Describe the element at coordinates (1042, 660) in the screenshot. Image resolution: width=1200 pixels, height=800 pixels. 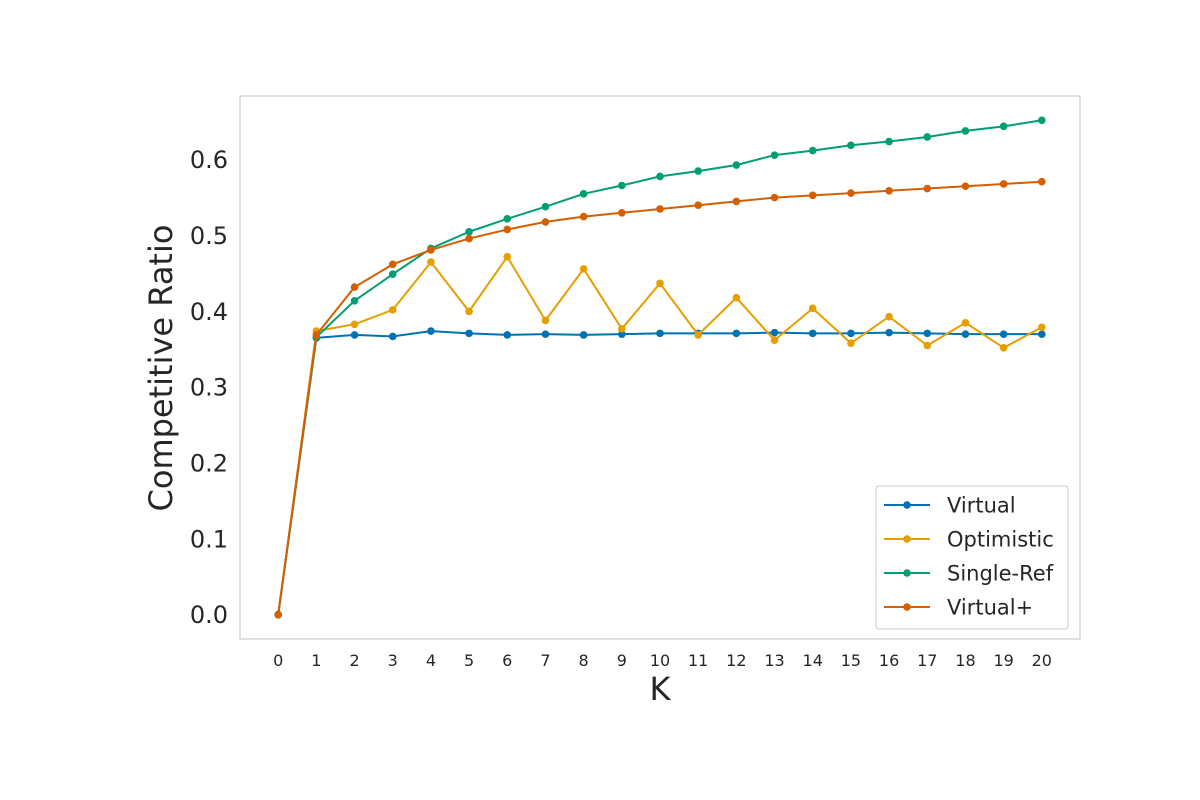
I see `x-tick-label: 20` at that location.